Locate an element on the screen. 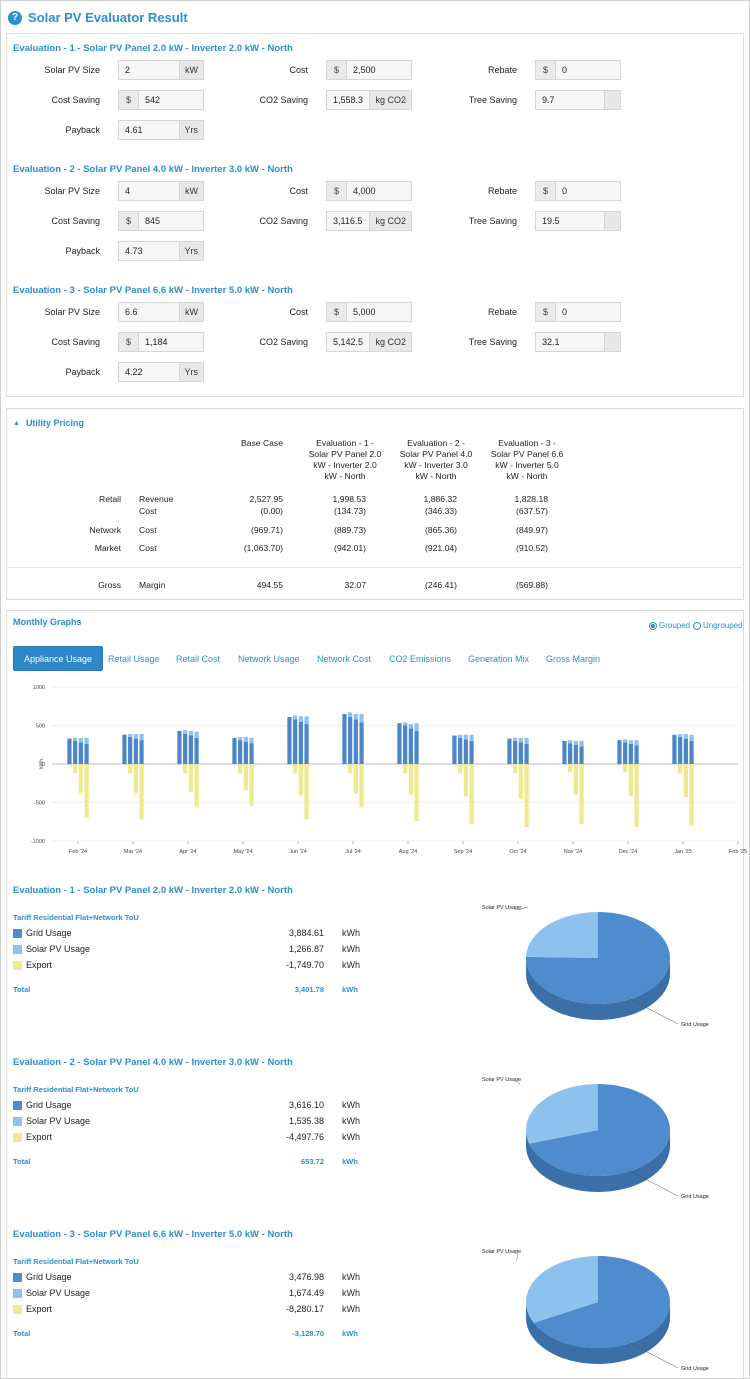 This screenshot has width=750, height=1379. utility-cell: (346.33) is located at coordinates (440, 511).